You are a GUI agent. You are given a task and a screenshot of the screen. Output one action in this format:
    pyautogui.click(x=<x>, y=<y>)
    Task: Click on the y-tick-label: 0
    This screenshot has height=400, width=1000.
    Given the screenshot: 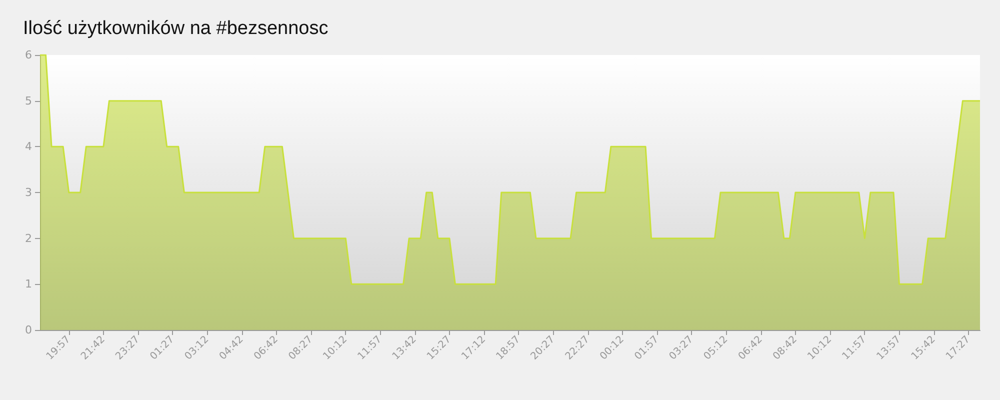 What is the action you would take?
    pyautogui.click(x=28, y=330)
    